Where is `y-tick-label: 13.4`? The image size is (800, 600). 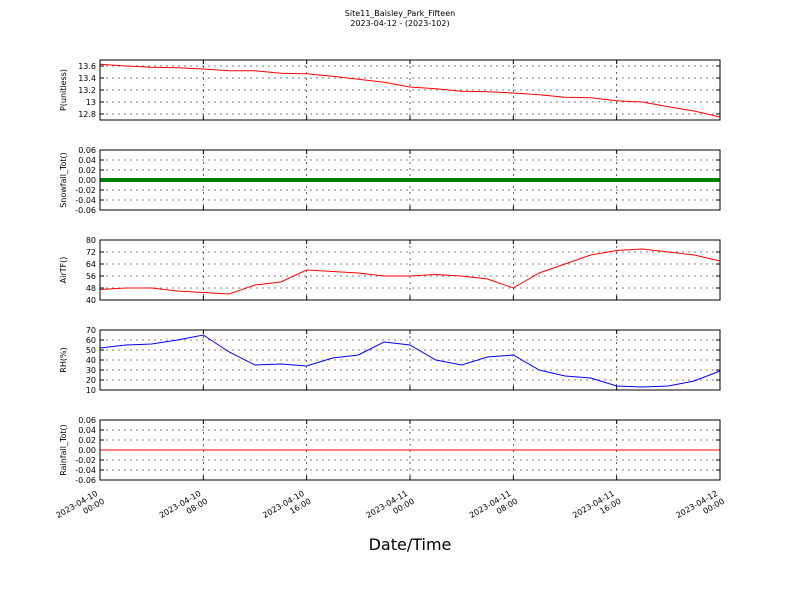
y-tick-label: 13.4 is located at coordinates (87, 78).